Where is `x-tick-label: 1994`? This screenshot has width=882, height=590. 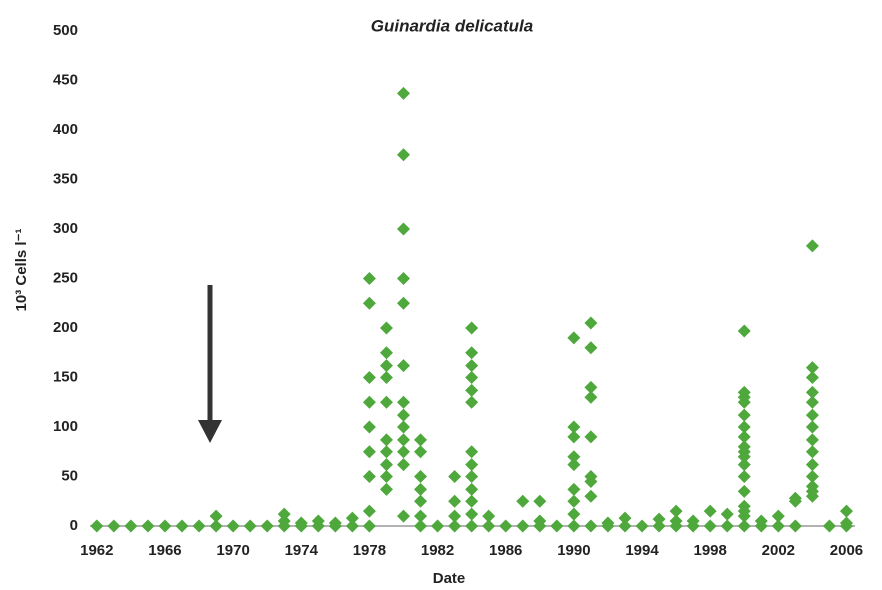
x-tick-label: 1994 is located at coordinates (642, 550).